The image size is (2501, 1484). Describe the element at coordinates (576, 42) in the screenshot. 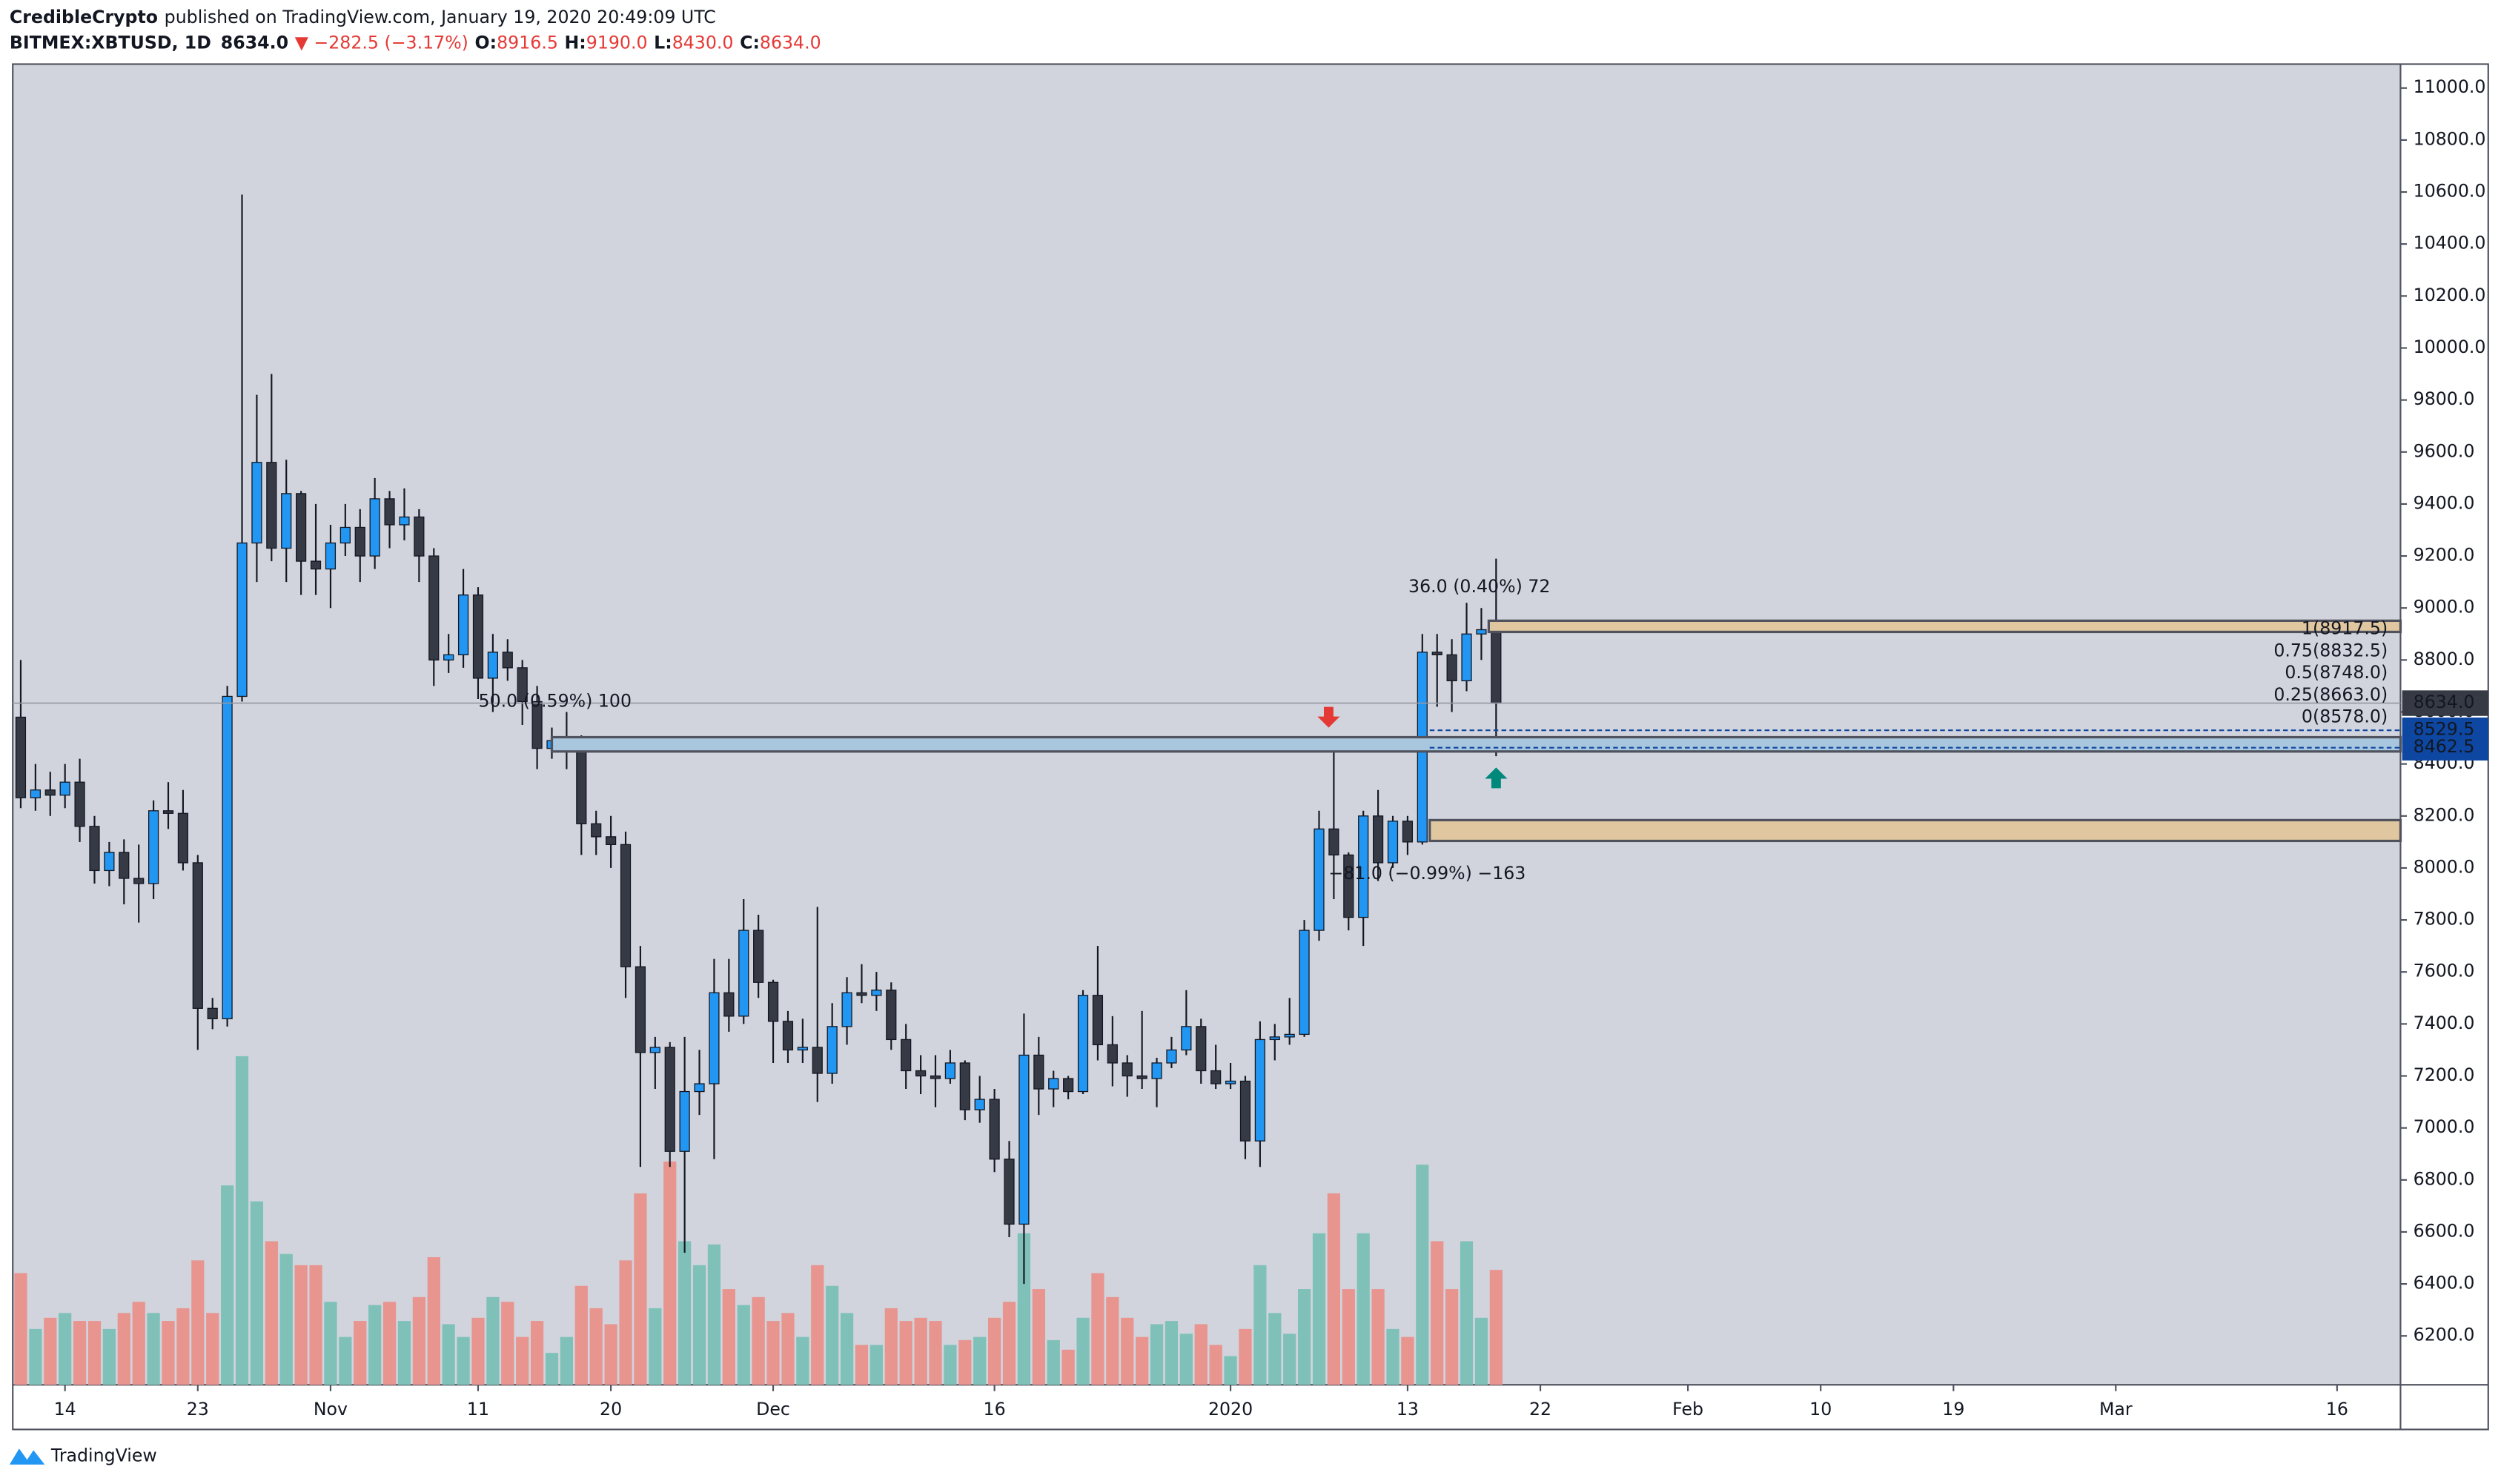

I see `h-label: H:` at that location.